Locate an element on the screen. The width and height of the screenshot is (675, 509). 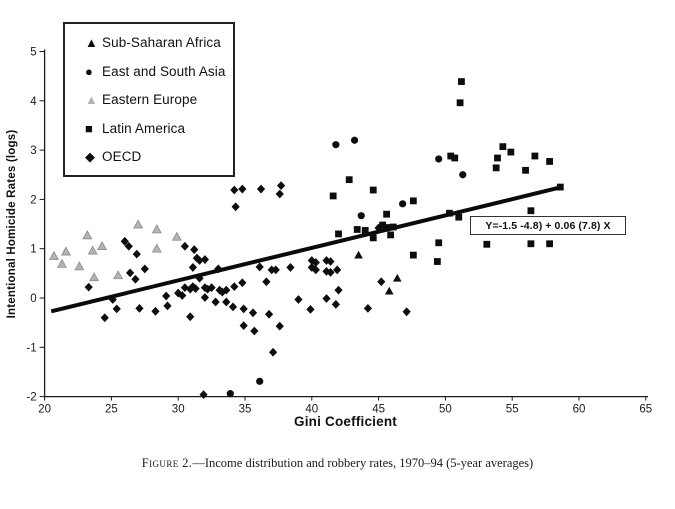
y-tick-label: -2 is located at coordinates (31, 398).